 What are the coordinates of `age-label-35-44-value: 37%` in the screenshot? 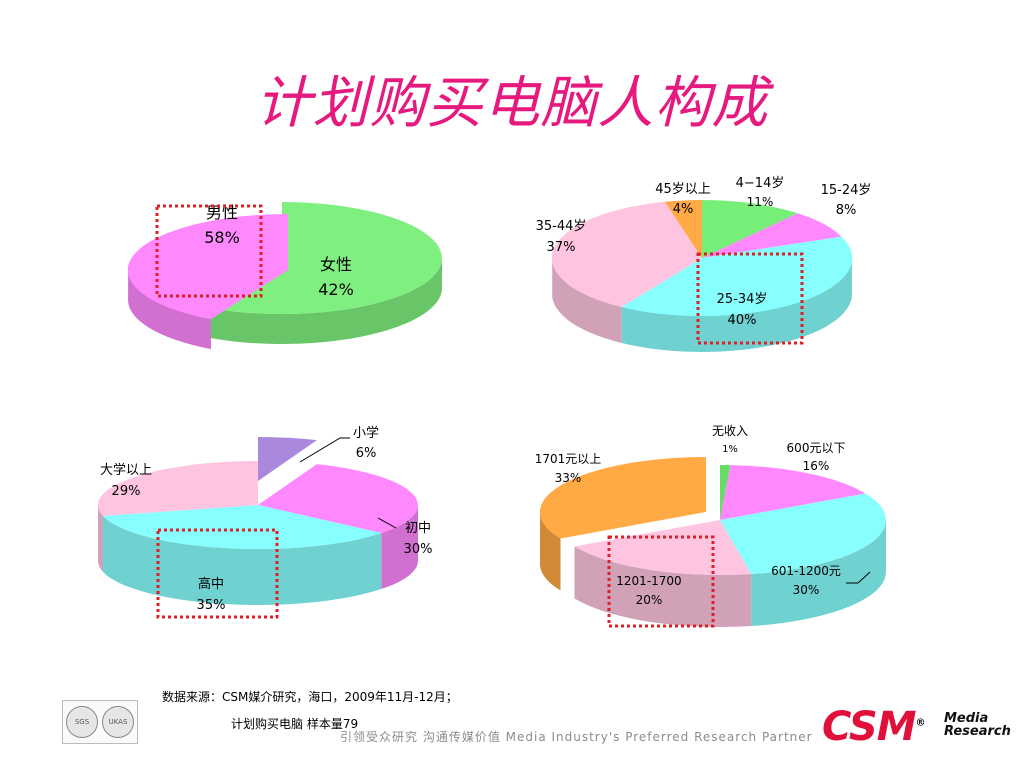 It's located at (561, 247).